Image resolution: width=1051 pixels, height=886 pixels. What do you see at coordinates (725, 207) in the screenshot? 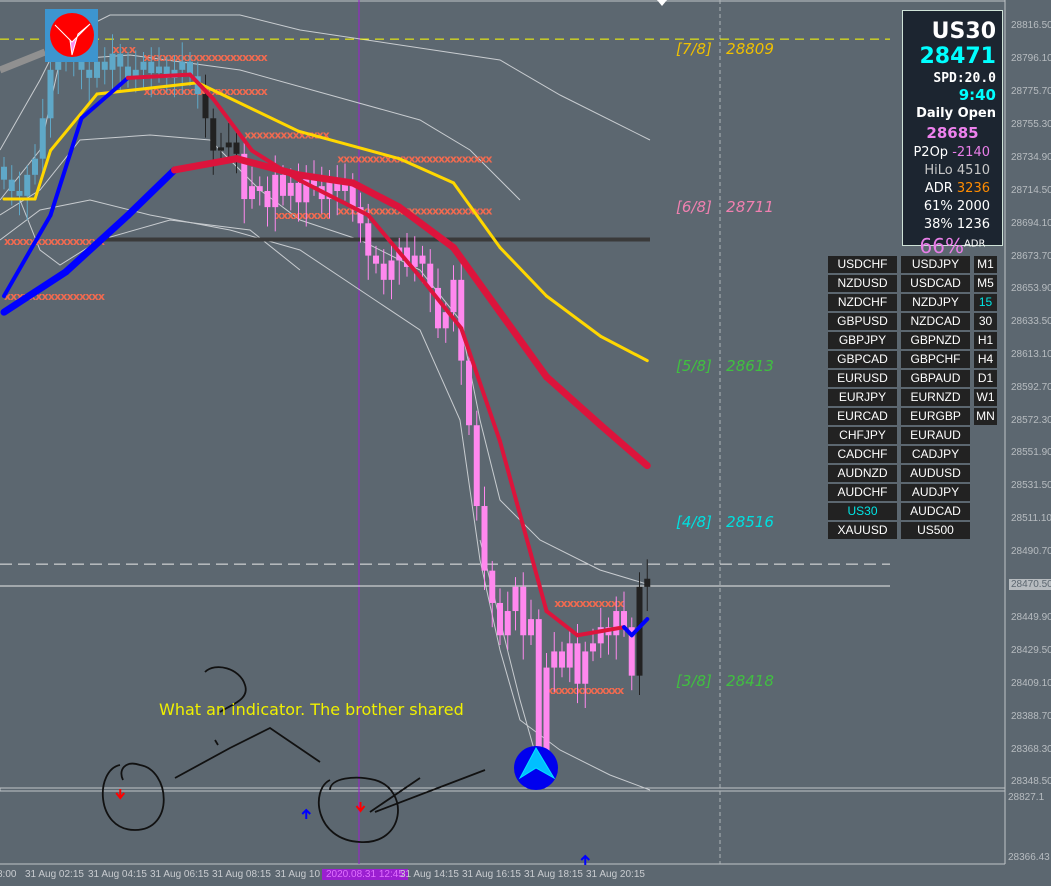
I see `murrey-level-label: [6/8] 28711` at bounding box center [725, 207].